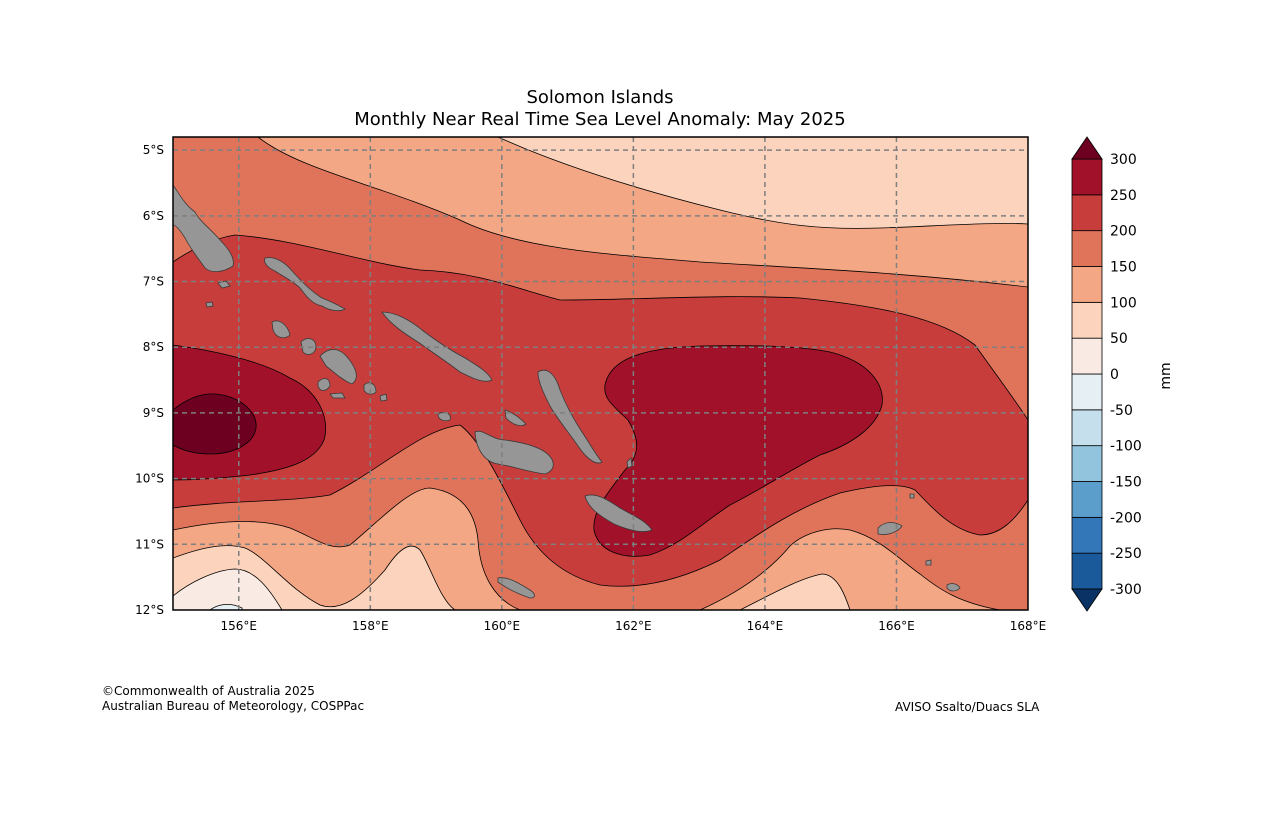 Image resolution: width=1262 pixels, height=816 pixels. Describe the element at coordinates (153, 347) in the screenshot. I see `lat-tick-label: 8°S` at that location.